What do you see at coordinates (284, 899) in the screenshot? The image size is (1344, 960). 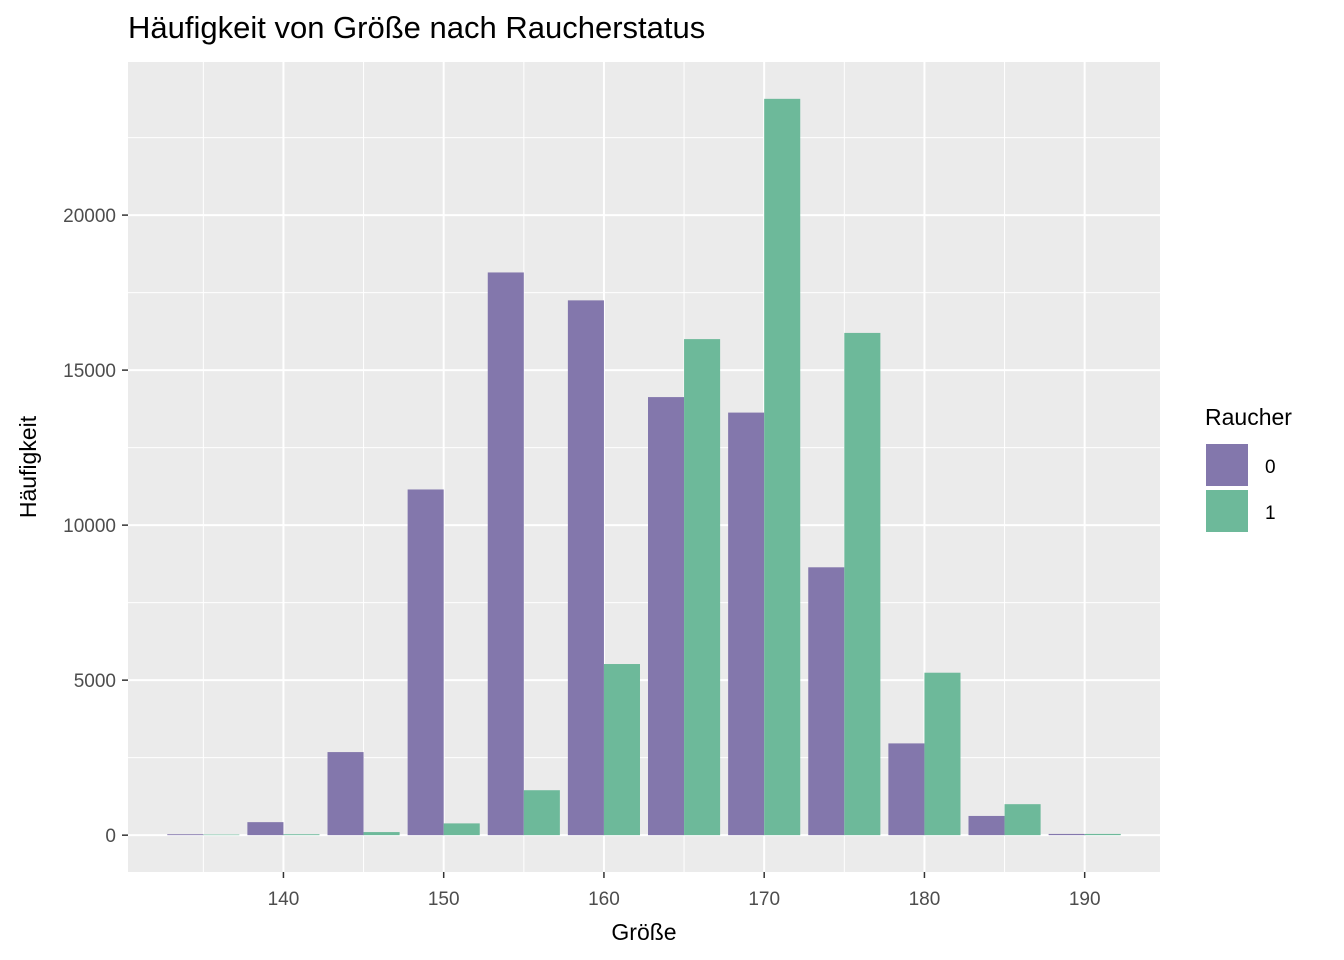 I see `x-tick-label: 140` at bounding box center [284, 899].